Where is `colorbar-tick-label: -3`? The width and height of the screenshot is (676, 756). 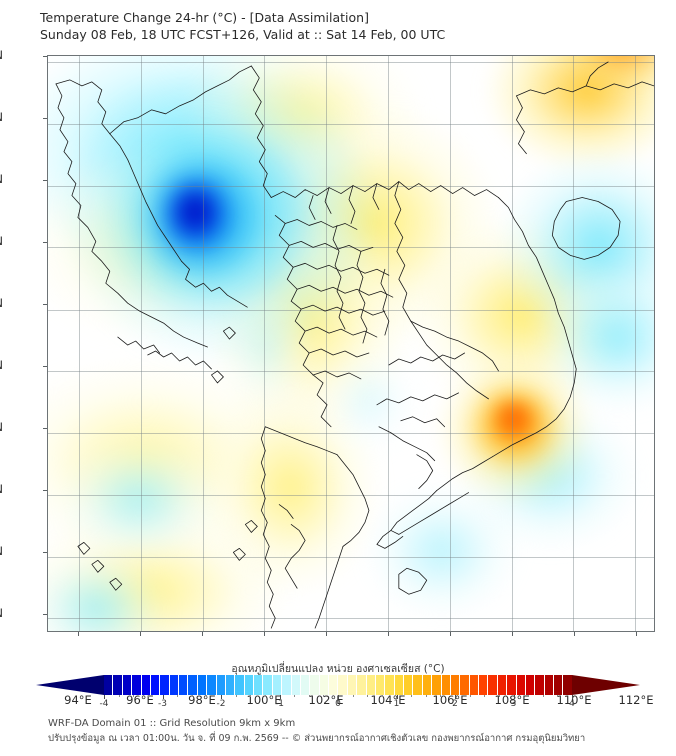 colorbar-tick-label: -3 is located at coordinates (162, 704).